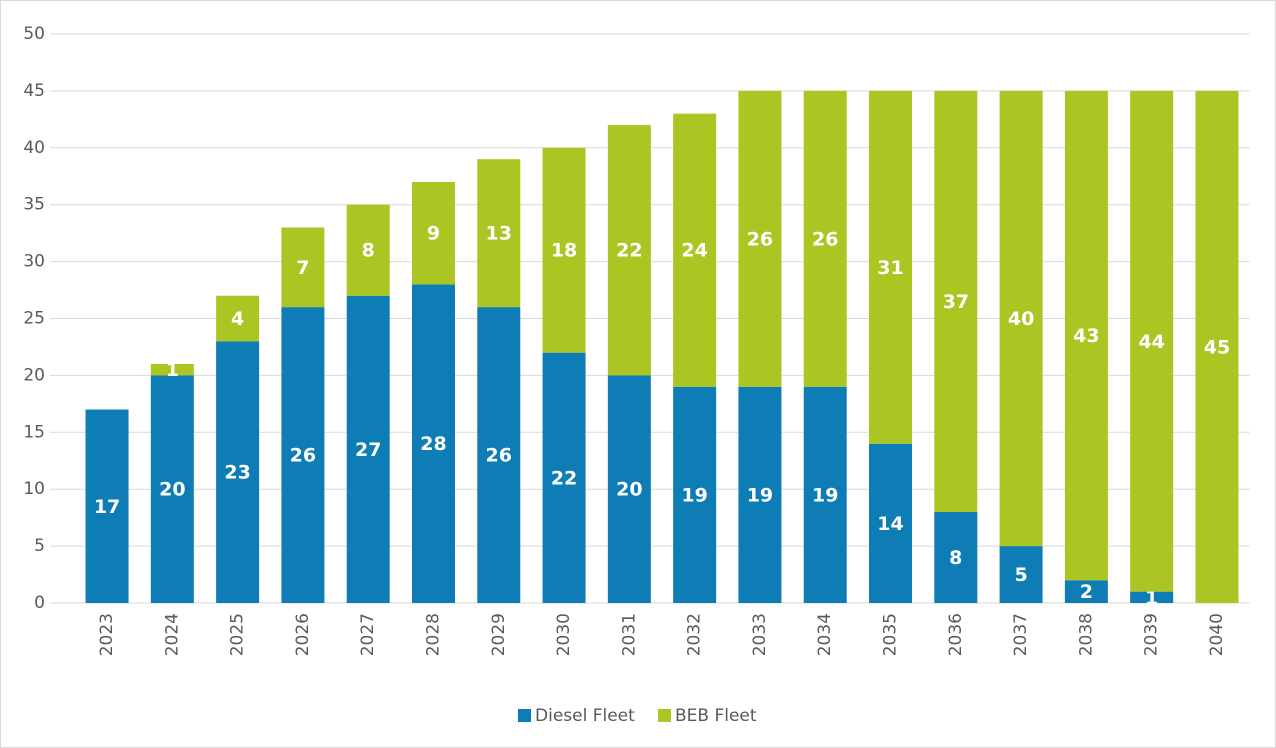  Describe the element at coordinates (39, 603) in the screenshot. I see `y-tick-label: 0` at that location.